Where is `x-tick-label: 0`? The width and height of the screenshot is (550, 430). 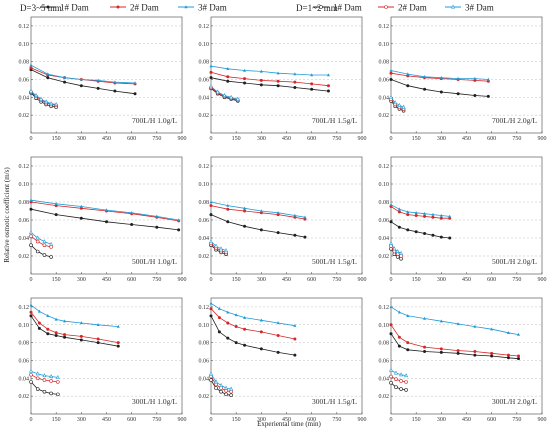
x-tick-label: 0 is located at coordinates (391, 139).